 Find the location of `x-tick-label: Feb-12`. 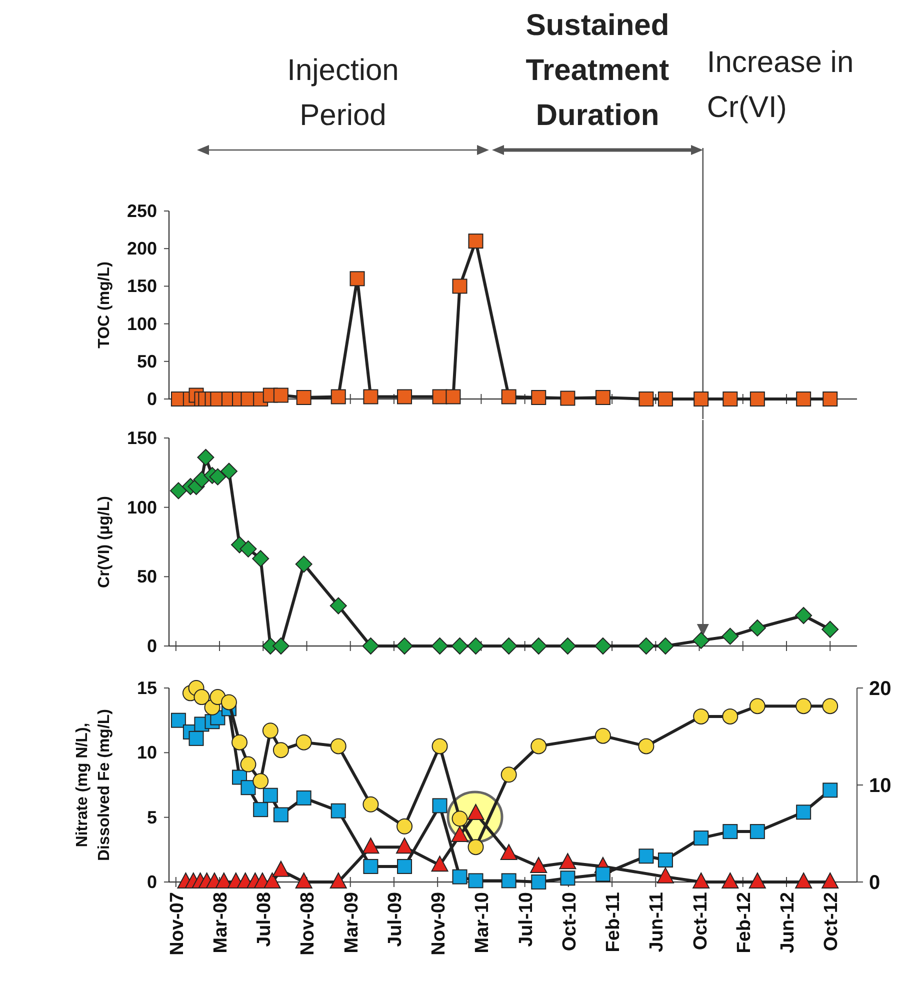

x-tick-label: Feb-12 is located at coordinates (744, 923).